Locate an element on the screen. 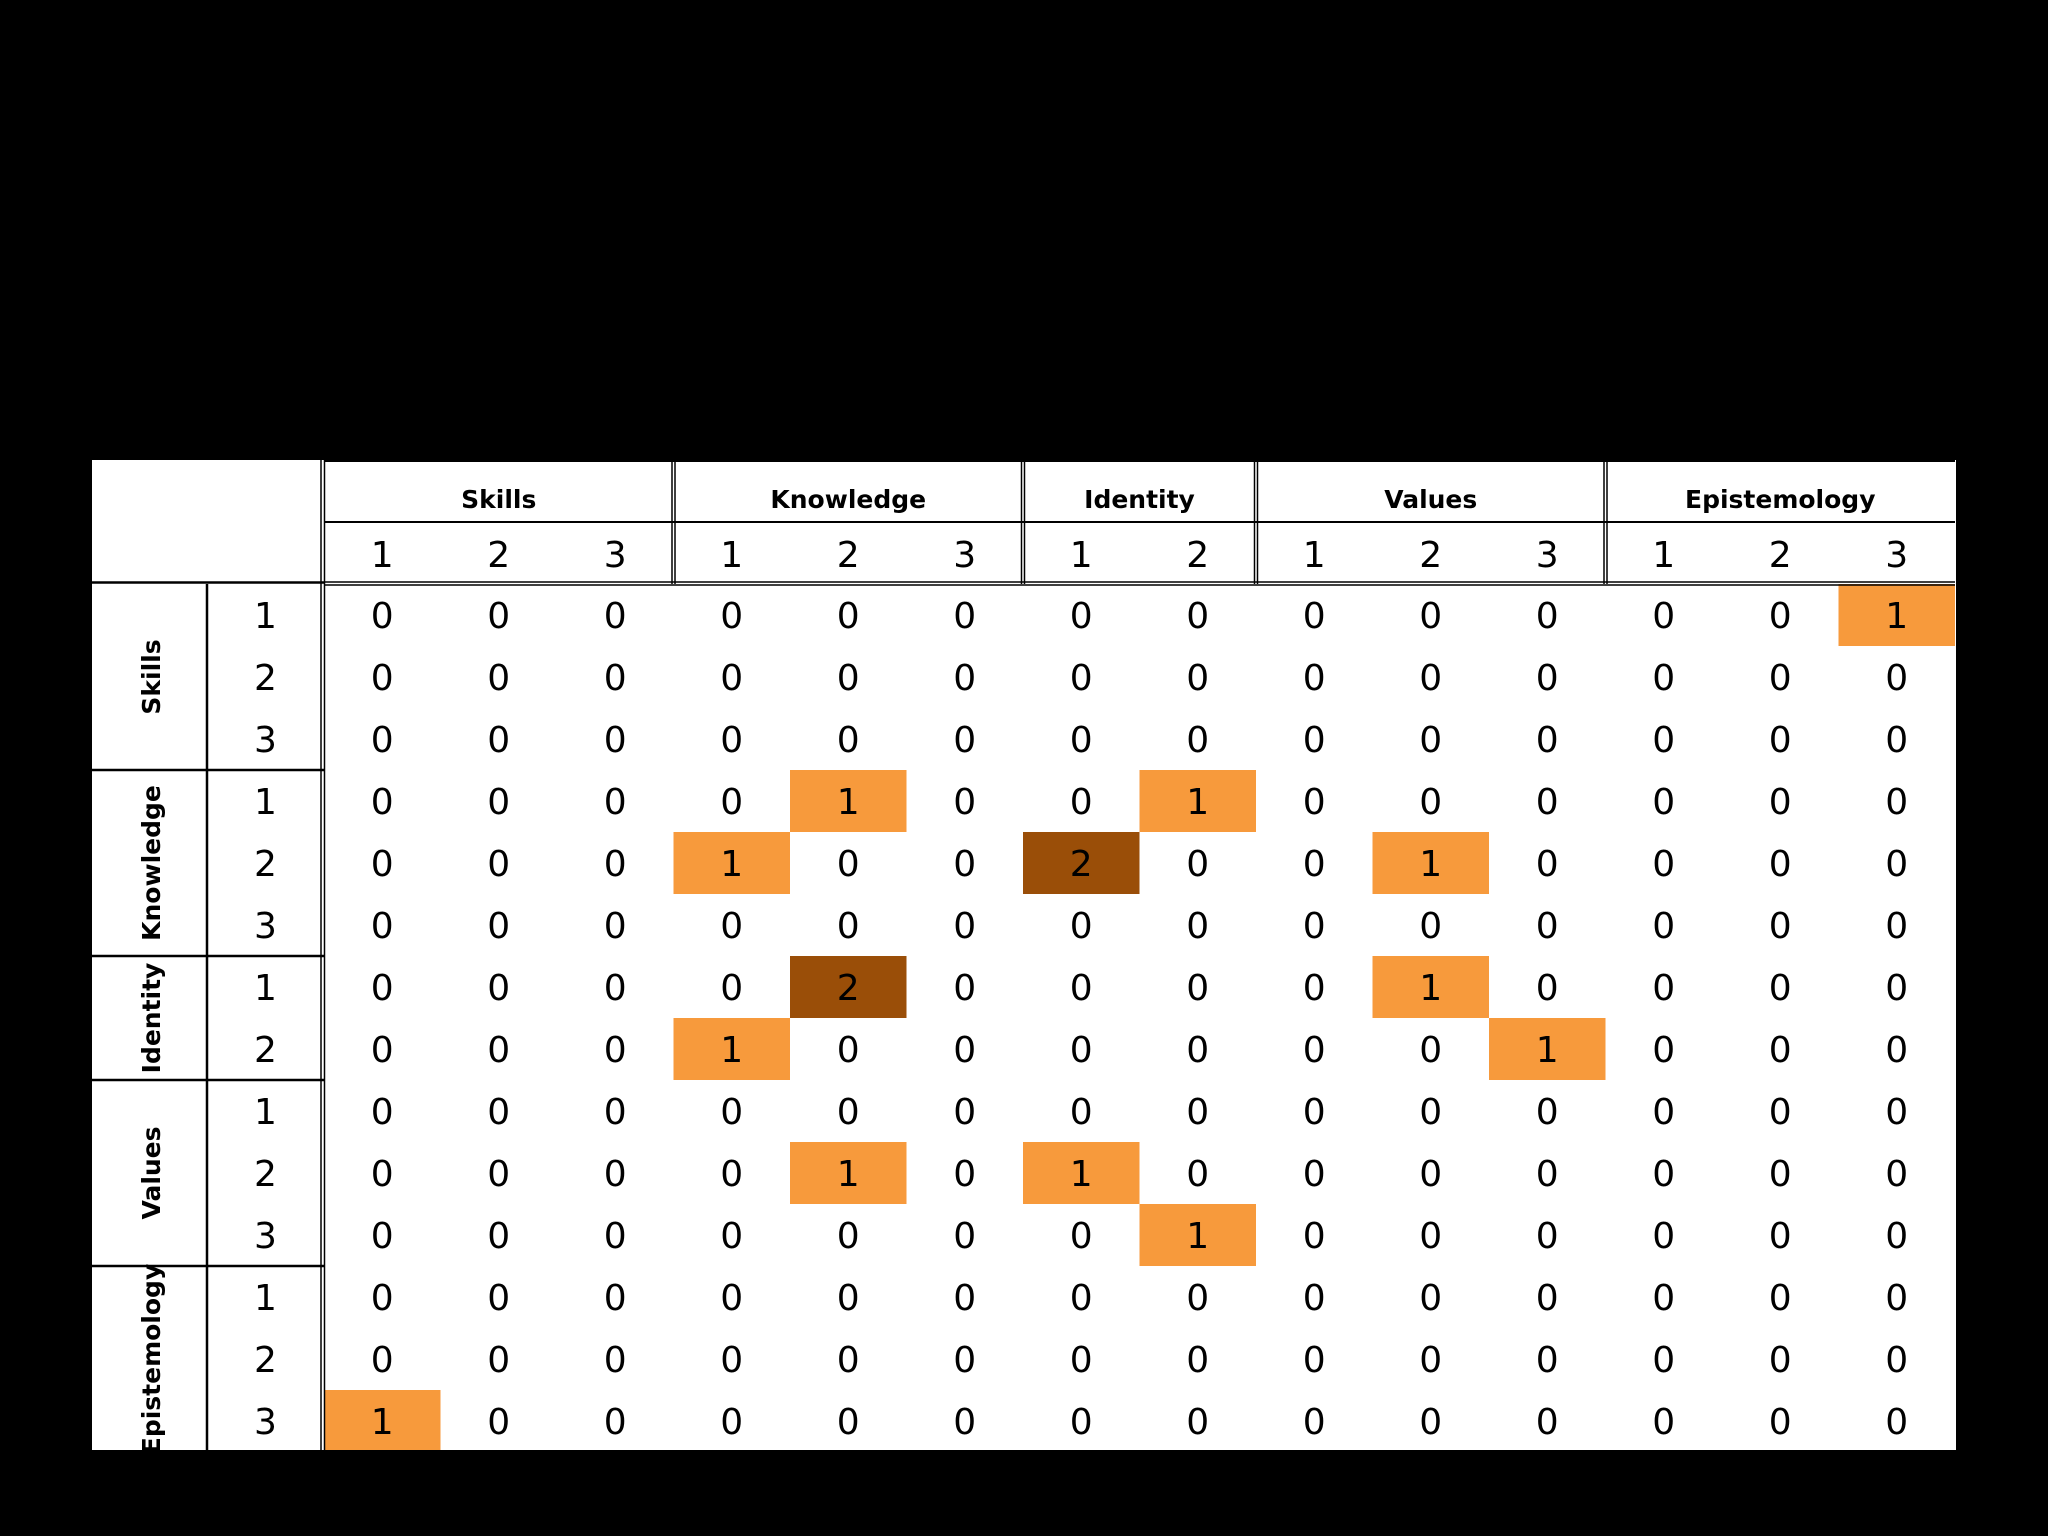 Image resolution: width=2048 pixels, height=1536 pixels. row-sub-label: 1 is located at coordinates (265, 1112).